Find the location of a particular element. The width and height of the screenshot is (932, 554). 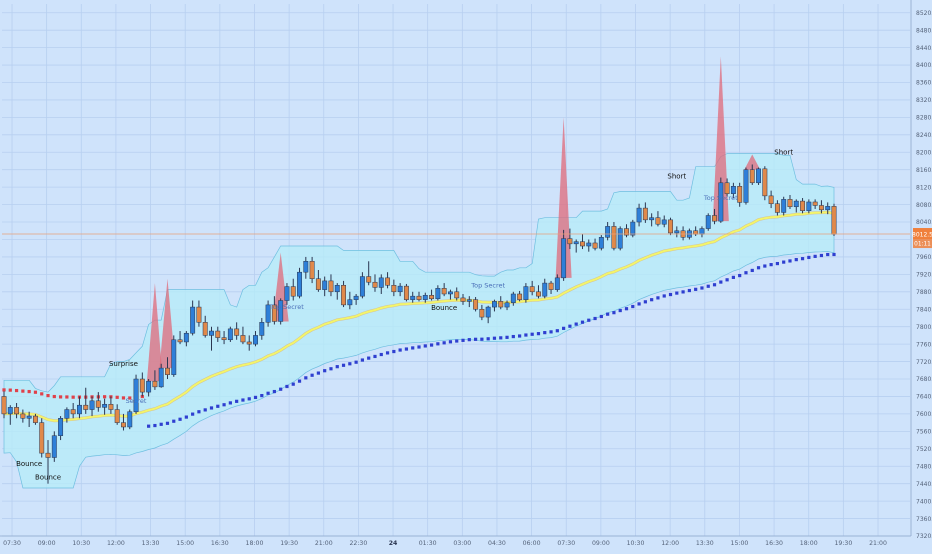

x-tick-label: 06:00 is located at coordinates (532, 543).